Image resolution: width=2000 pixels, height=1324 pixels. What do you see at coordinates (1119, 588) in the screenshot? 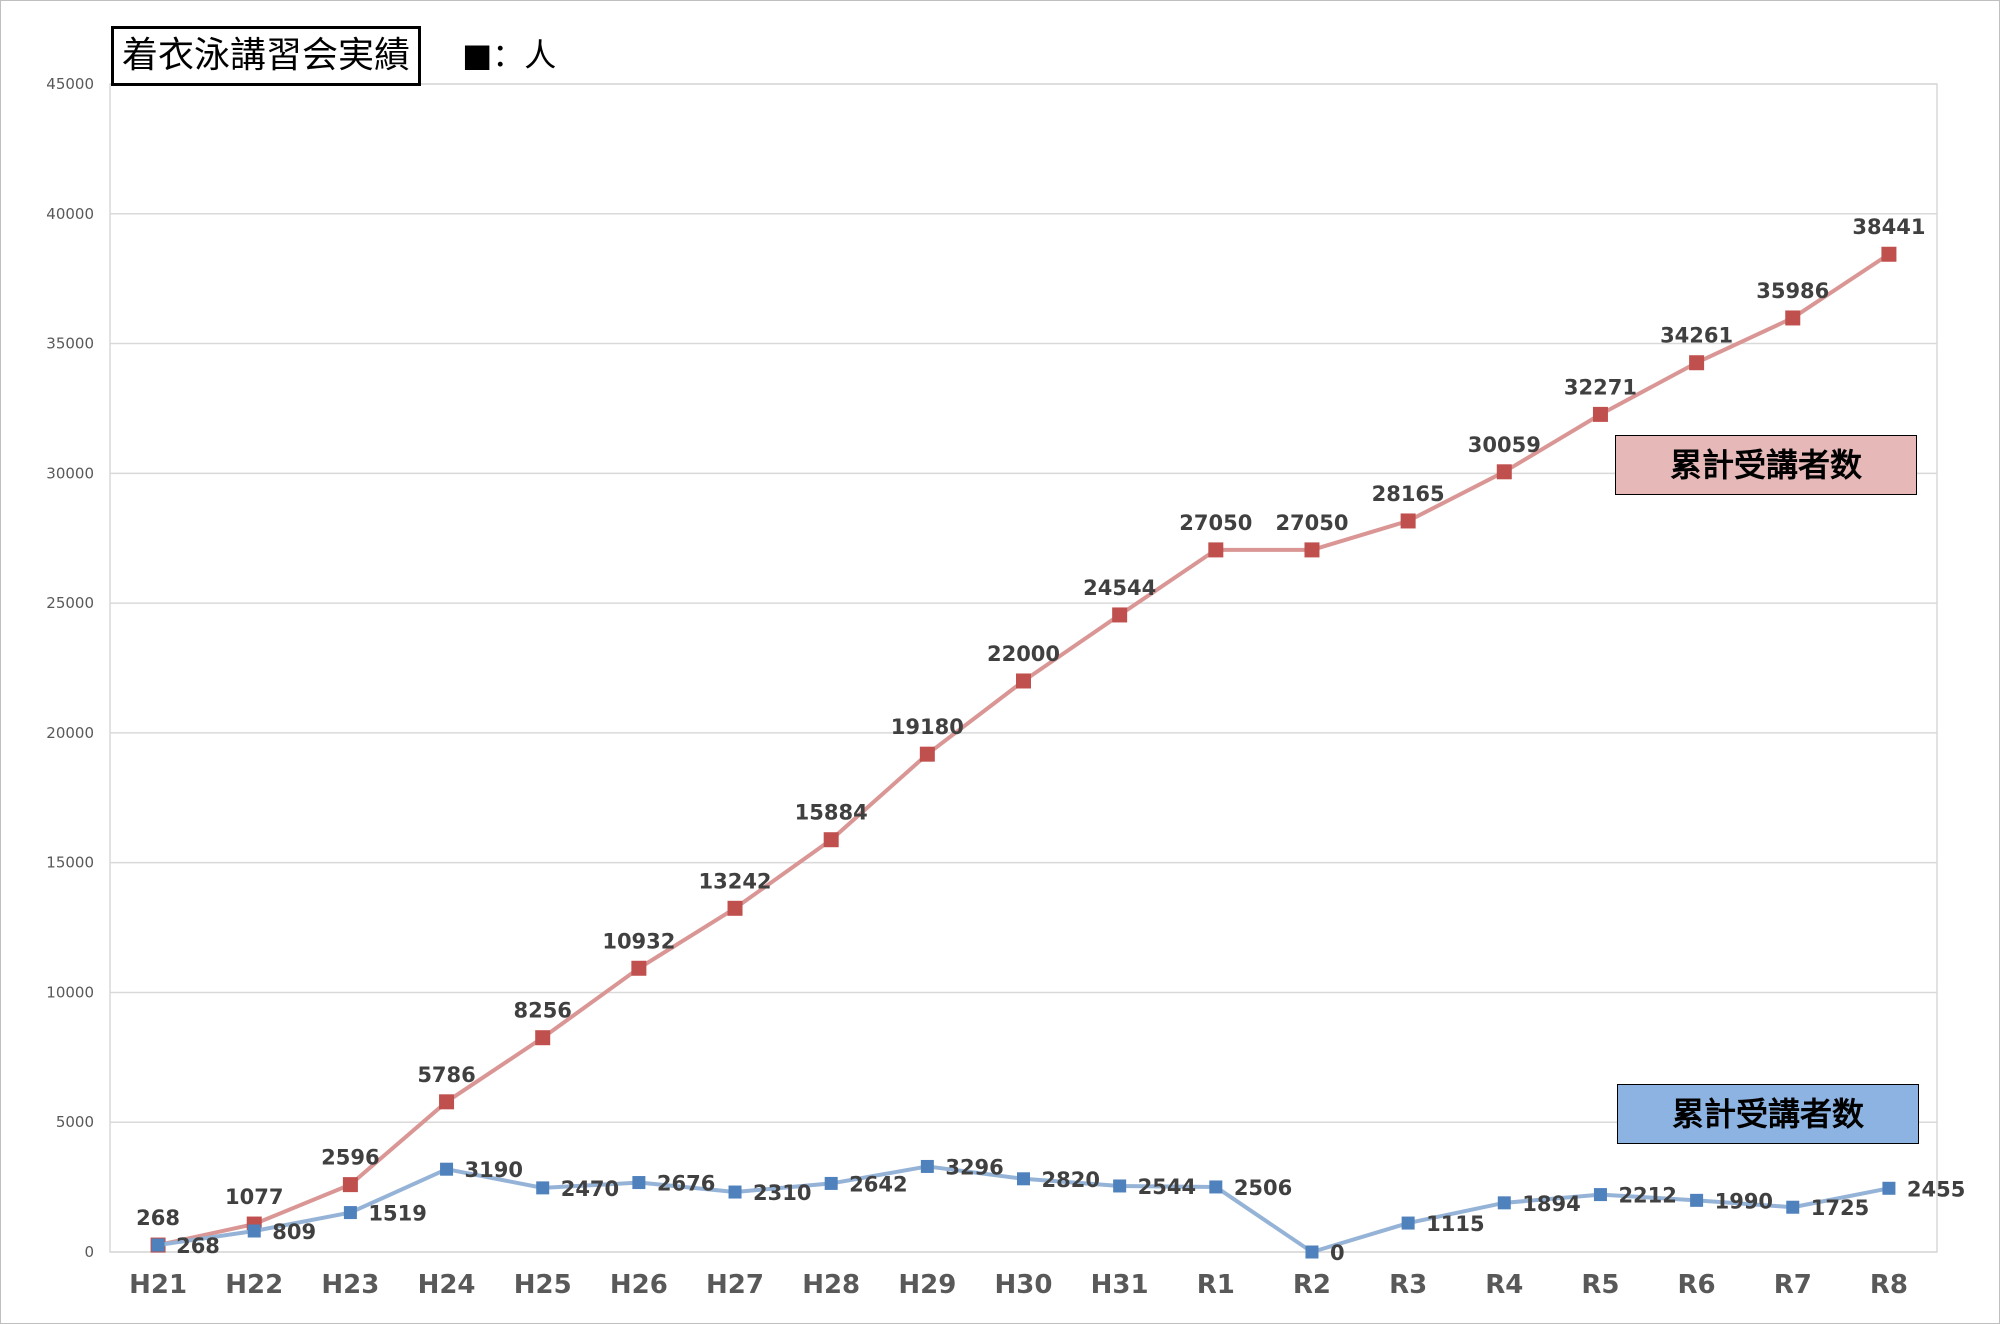
I see `data-label: 24544` at bounding box center [1119, 588].